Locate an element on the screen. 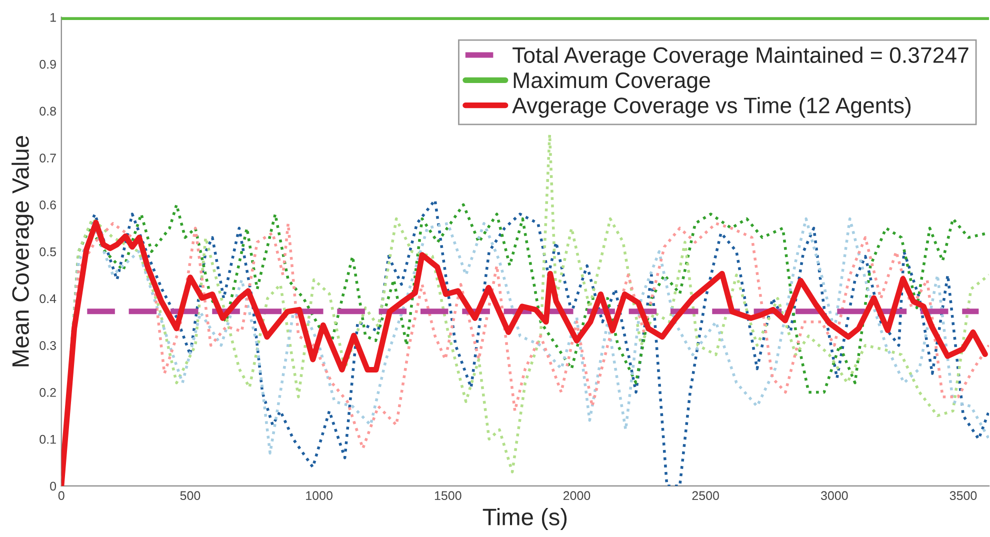 The width and height of the screenshot is (990, 537). y-tick-label: 0.6 is located at coordinates (48, 205).